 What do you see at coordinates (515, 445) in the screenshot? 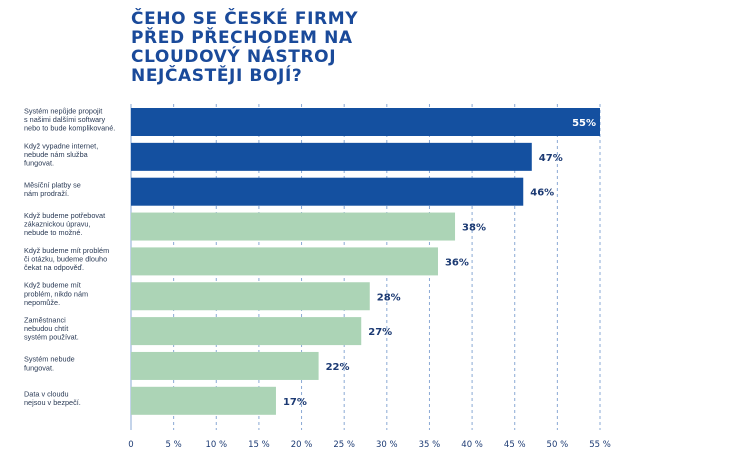
I see `x-tick-label: 45 %` at bounding box center [515, 445].